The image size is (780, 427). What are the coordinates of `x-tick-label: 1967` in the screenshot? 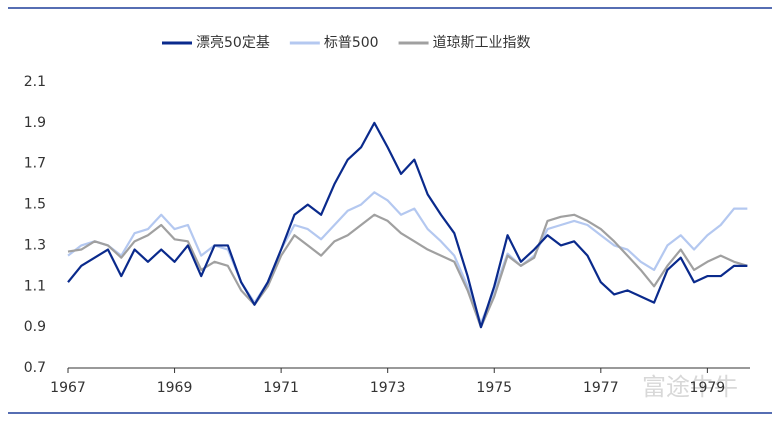 It's located at (68, 388).